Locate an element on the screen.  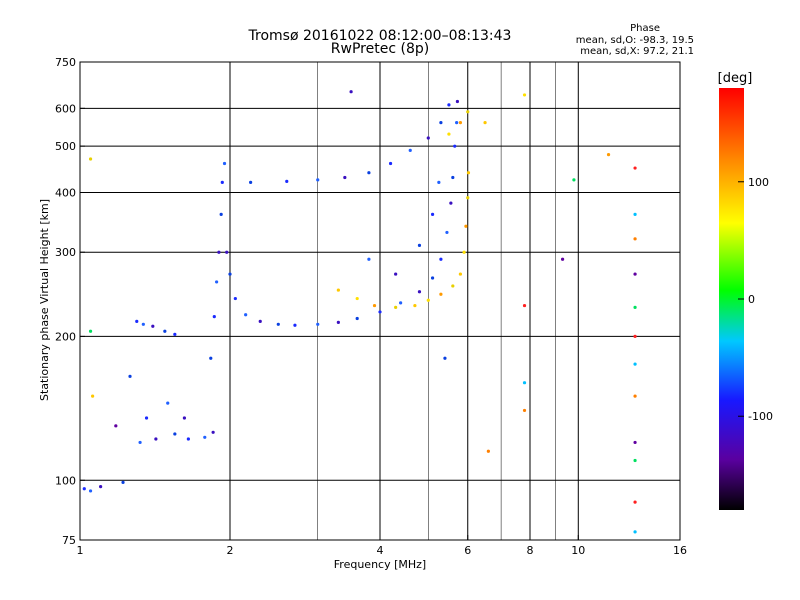
y-tick-label: 750 is located at coordinates (65, 62).